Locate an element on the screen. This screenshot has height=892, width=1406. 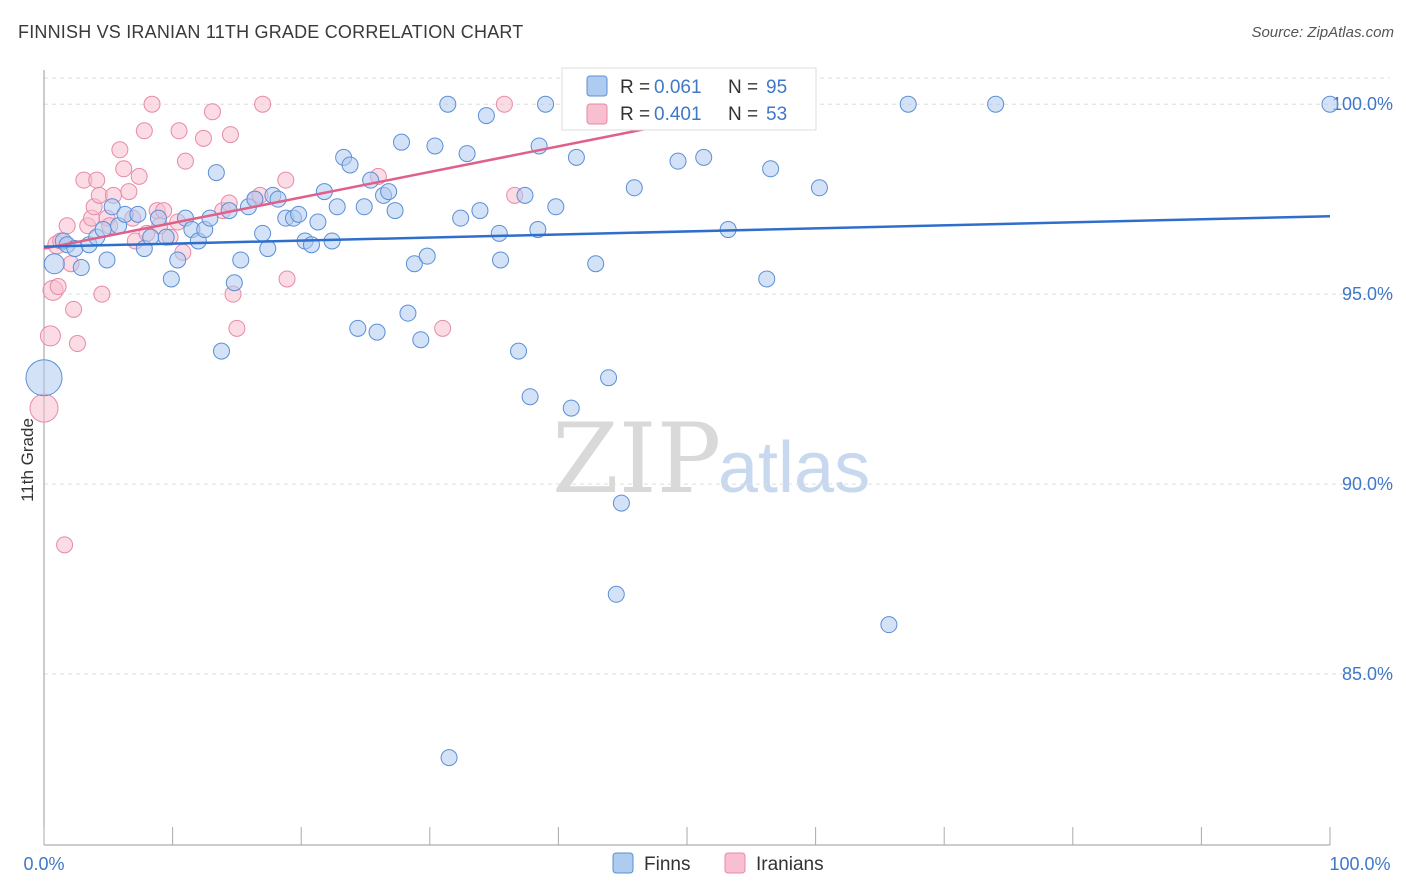
legend-iranians-swatch is located at coordinates (597, 114).